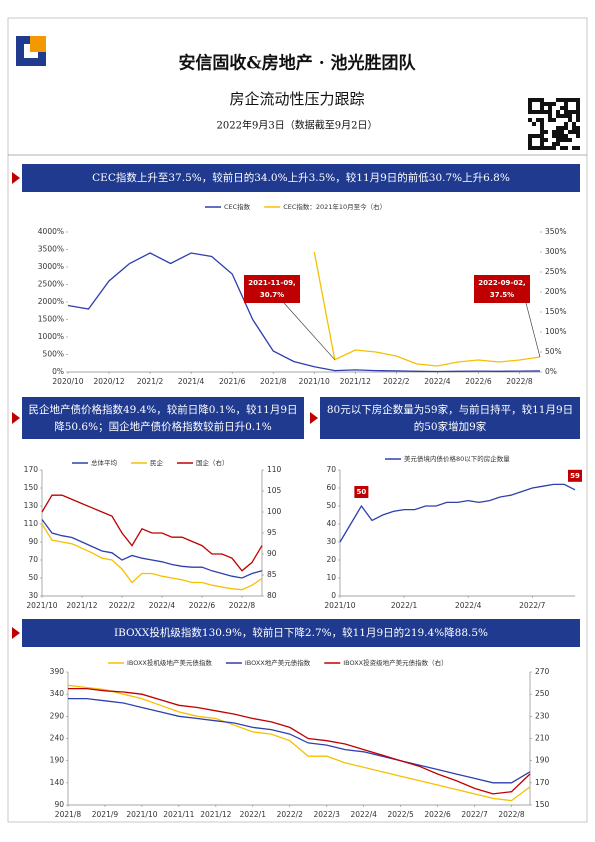 The height and width of the screenshot is (842, 595). What do you see at coordinates (331, 559) in the screenshot?
I see `y-tick-label: 20` at bounding box center [331, 559].